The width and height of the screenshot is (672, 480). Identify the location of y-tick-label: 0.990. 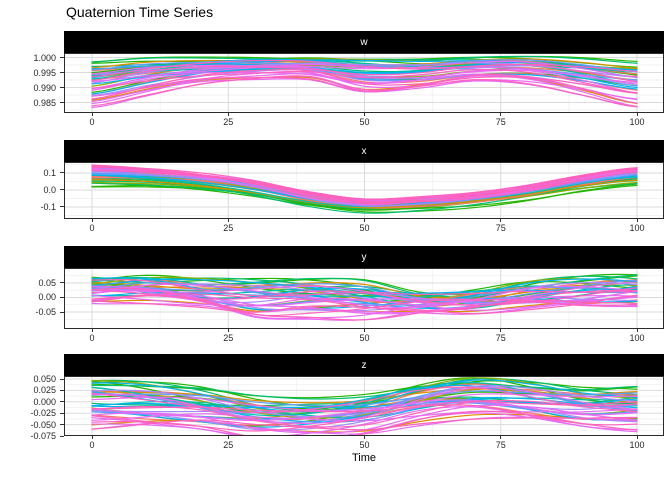
(44, 87).